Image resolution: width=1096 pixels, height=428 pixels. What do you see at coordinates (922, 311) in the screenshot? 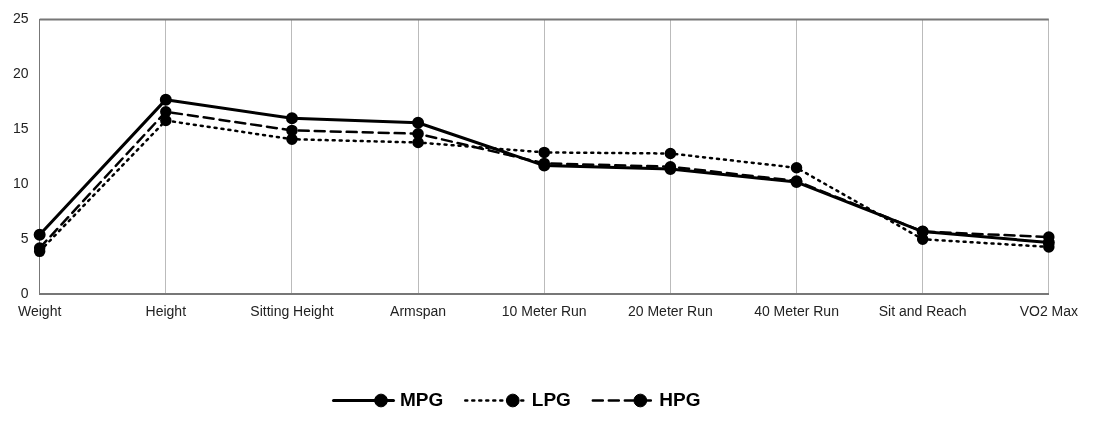
I see `x-tick-label: Sit and Reach` at bounding box center [922, 311].